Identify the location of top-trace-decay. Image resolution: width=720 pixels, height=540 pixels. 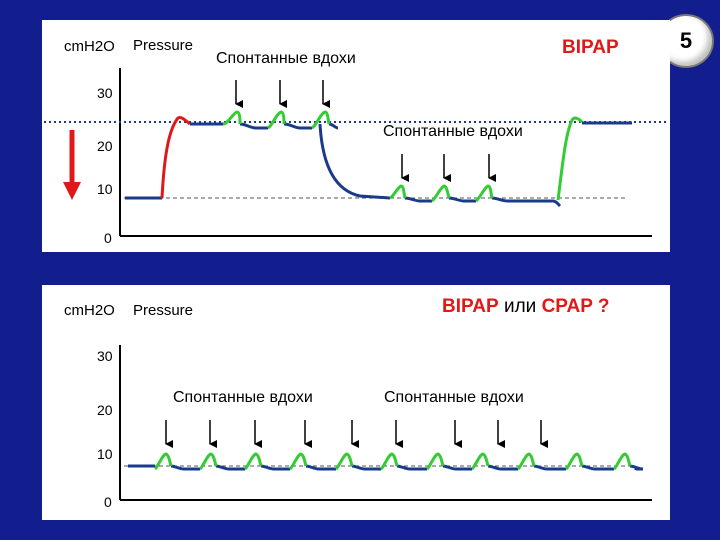
(354, 161).